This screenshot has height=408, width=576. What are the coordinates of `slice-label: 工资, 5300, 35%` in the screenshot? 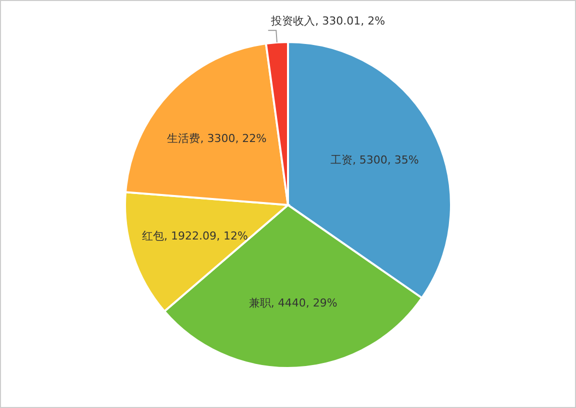 It's located at (374, 160).